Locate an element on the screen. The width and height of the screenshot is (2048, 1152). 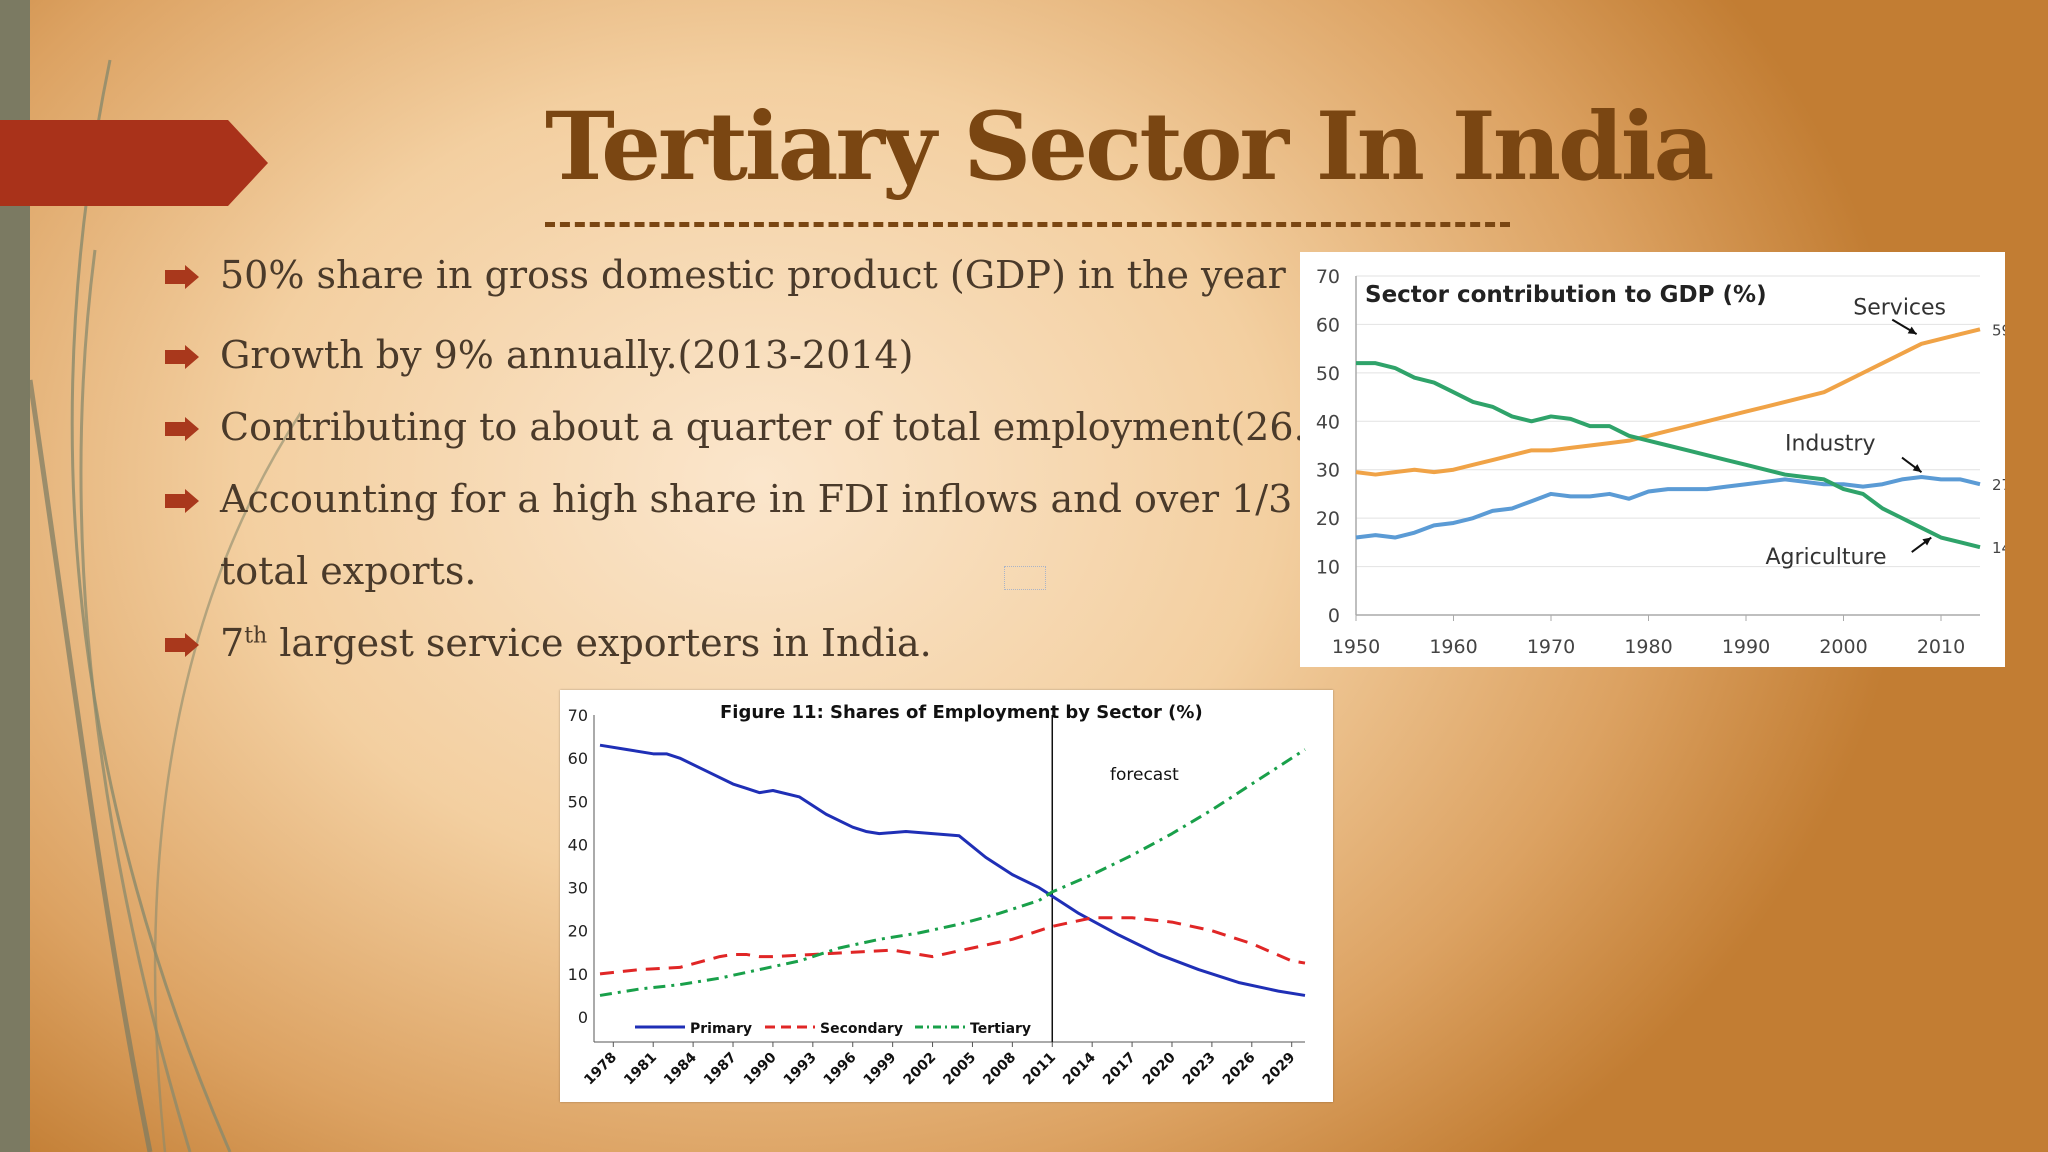
emp-legend-label: Tertiary is located at coordinates (1000, 1029).